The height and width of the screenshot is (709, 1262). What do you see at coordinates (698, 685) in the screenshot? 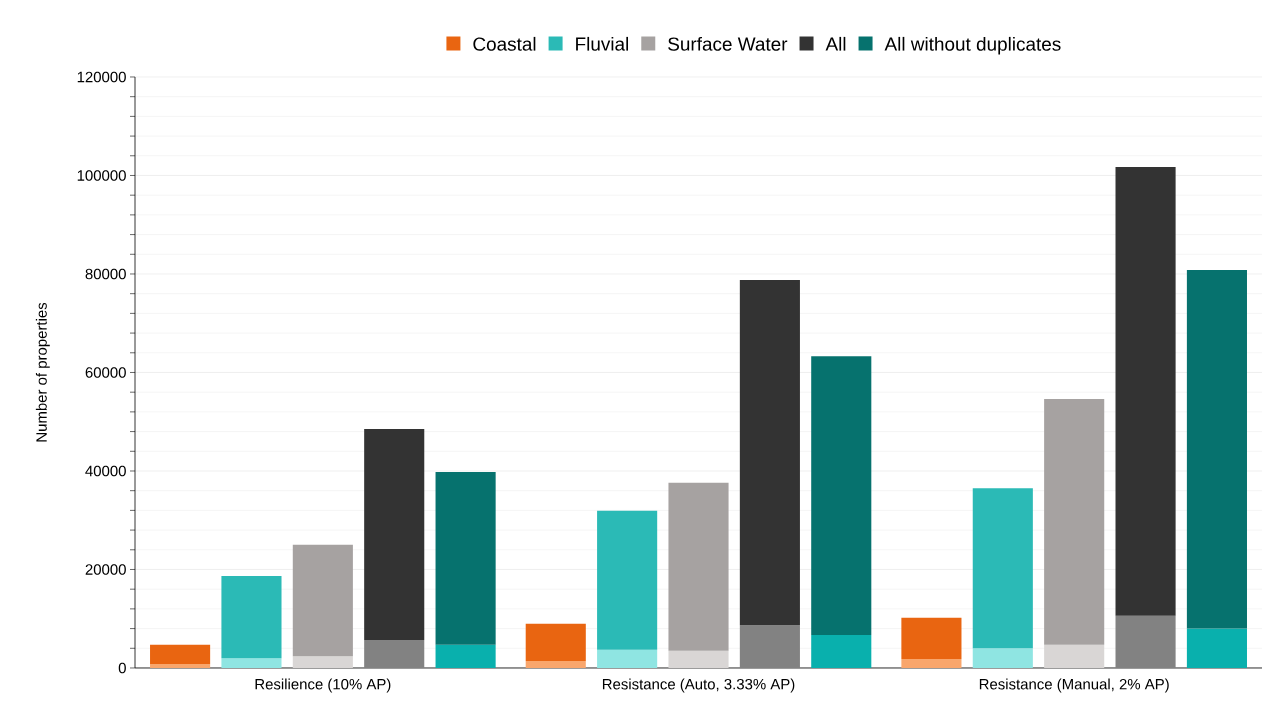
I see `x-tick-label: Resistance (Auto, 3.33% AP)` at bounding box center [698, 685].